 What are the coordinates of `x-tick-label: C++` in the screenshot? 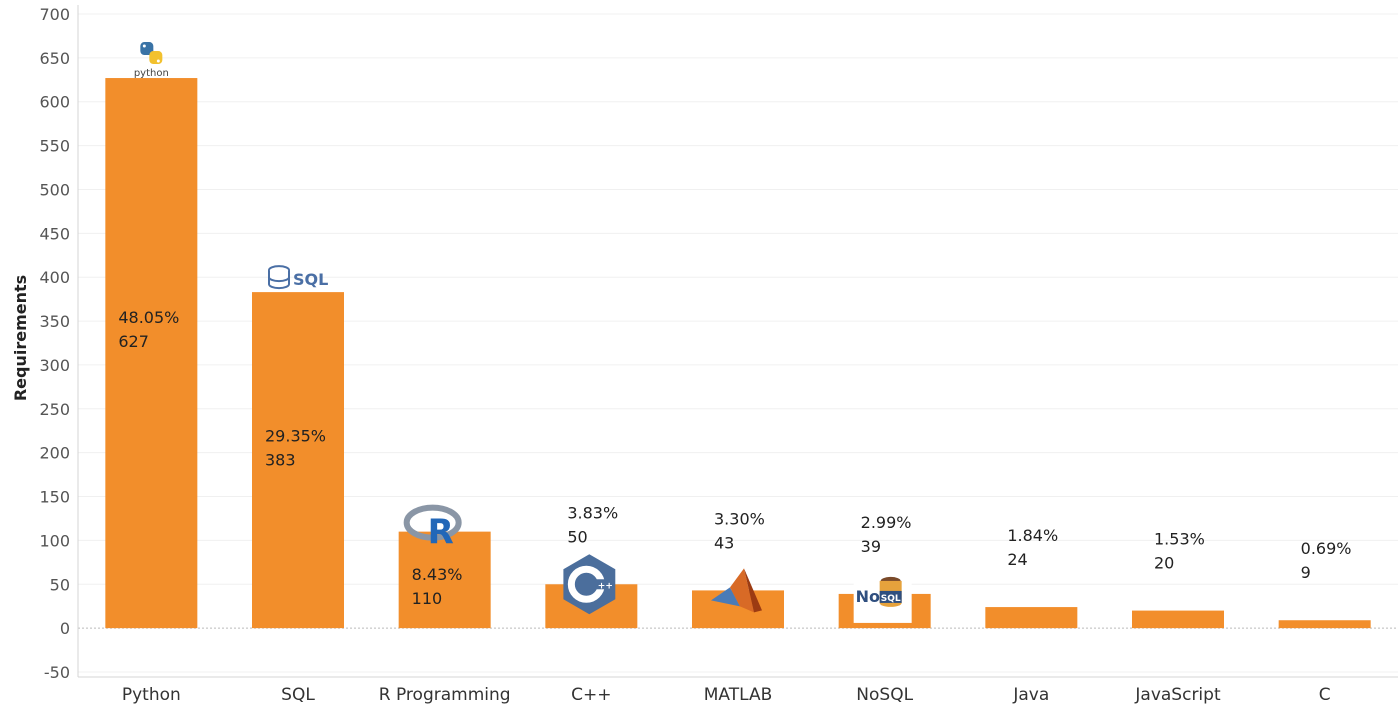 It's located at (591, 695).